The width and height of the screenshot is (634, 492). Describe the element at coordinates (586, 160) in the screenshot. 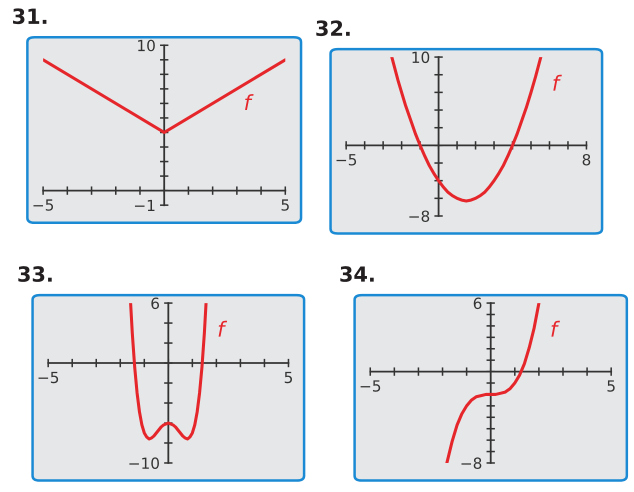

I see `x-tick-label: 8` at that location.